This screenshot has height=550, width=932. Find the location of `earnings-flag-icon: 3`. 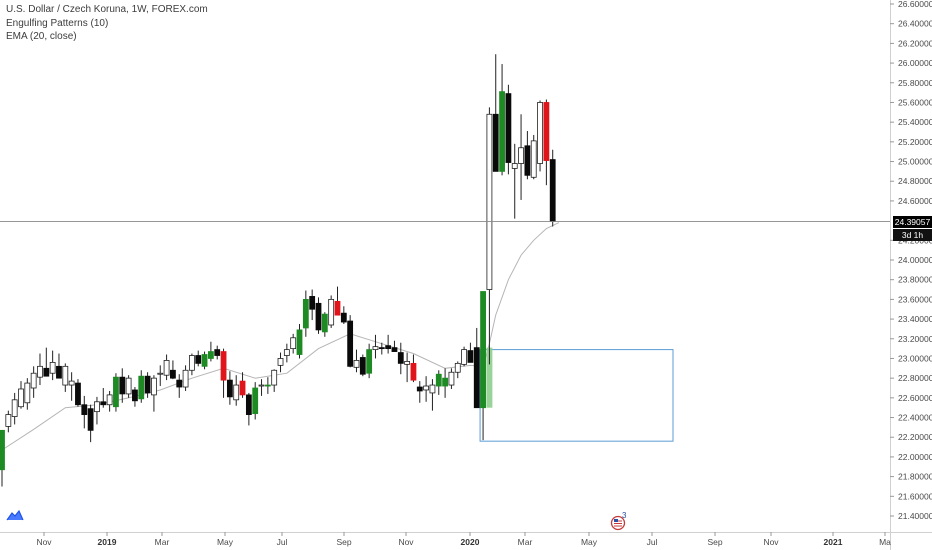

earnings-flag-icon: 3 is located at coordinates (619, 521).